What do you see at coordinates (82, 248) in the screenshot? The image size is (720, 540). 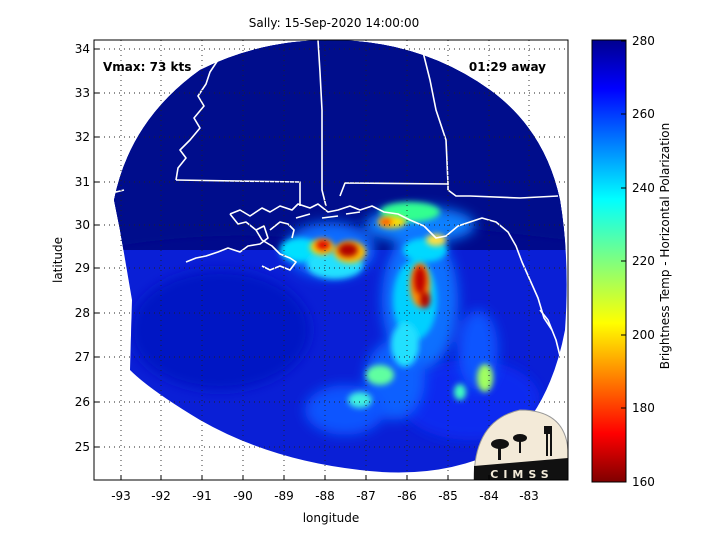 I see `y-tick-labels: 25 26 27 28 29 30 31 32 33 34` at bounding box center [82, 248].